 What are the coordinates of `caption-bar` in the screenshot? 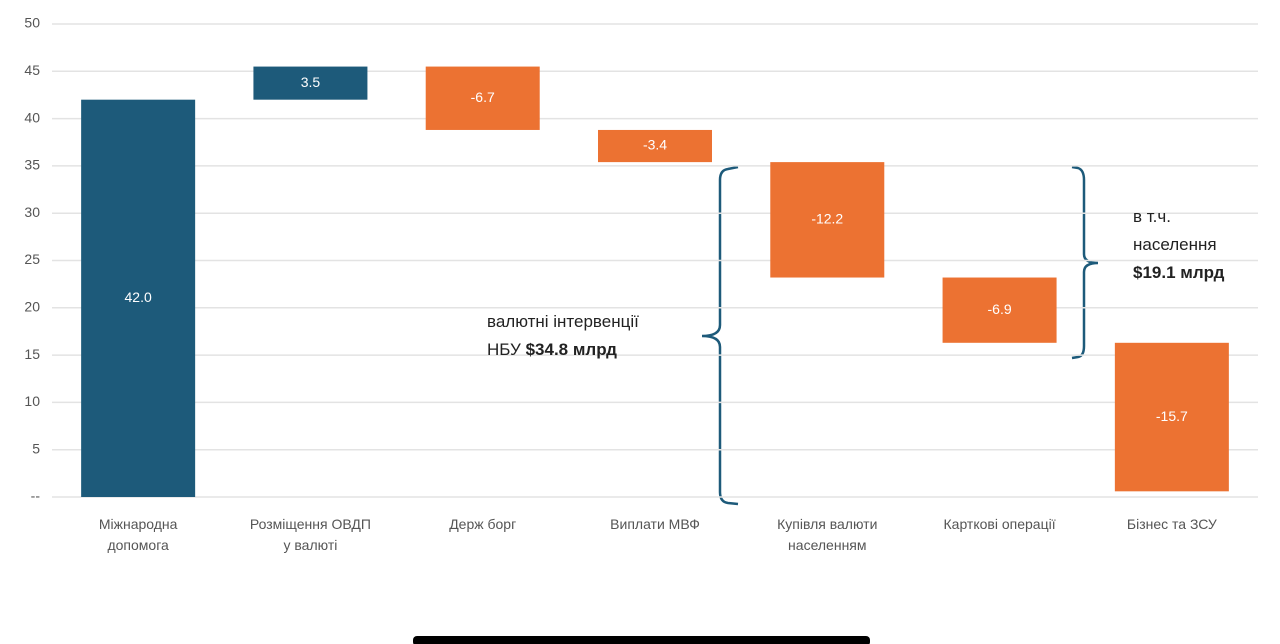 It's located at (641, 640).